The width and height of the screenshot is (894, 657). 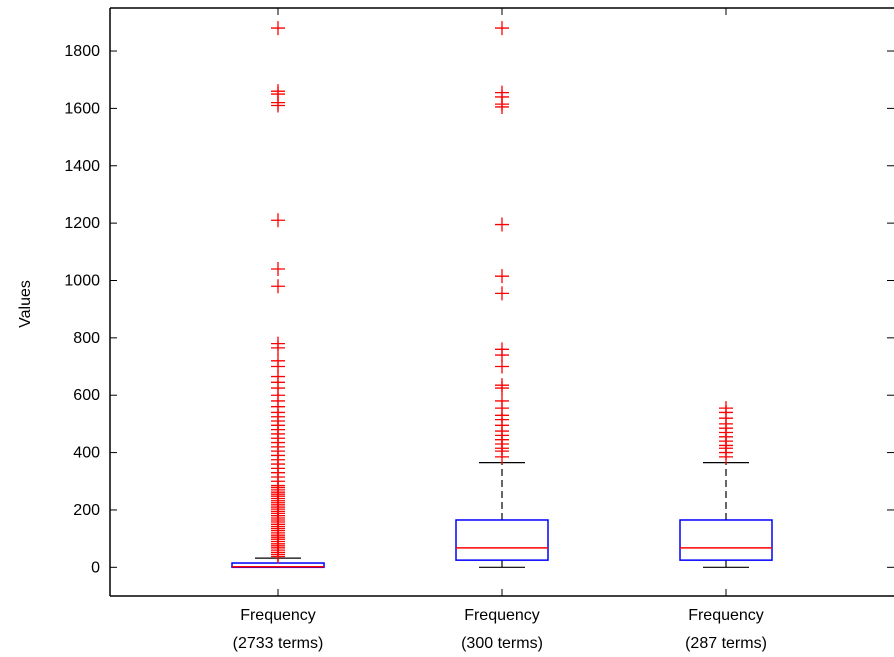 What do you see at coordinates (86, 395) in the screenshot?
I see `y-tick-label: 600` at bounding box center [86, 395].